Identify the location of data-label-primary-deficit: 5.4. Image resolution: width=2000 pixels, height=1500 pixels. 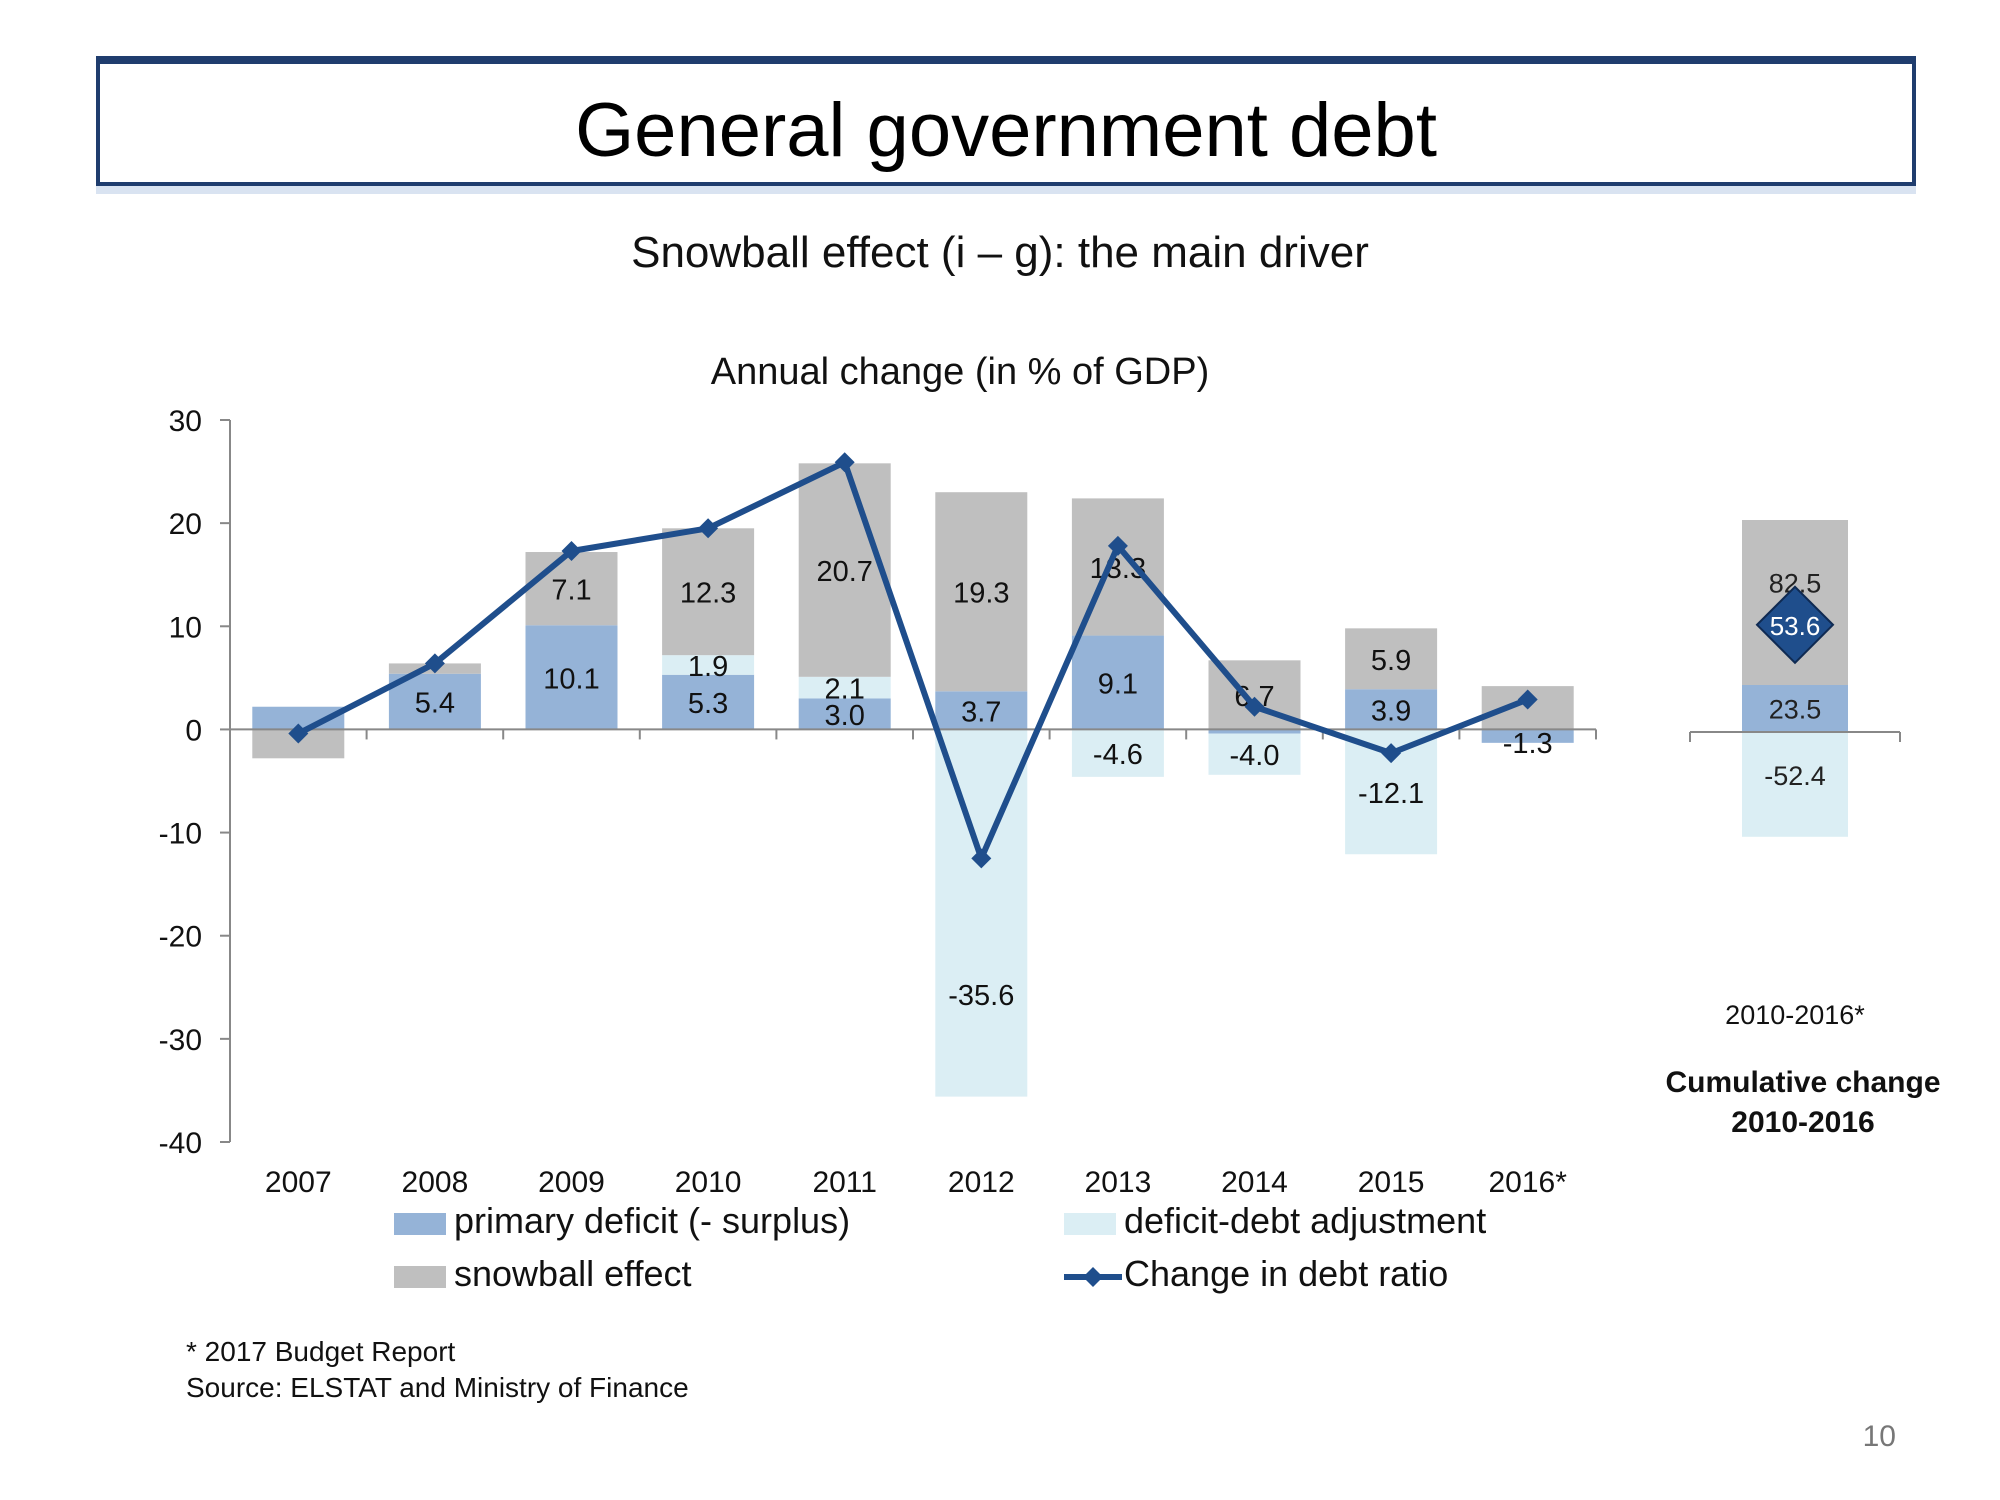
(435, 704).